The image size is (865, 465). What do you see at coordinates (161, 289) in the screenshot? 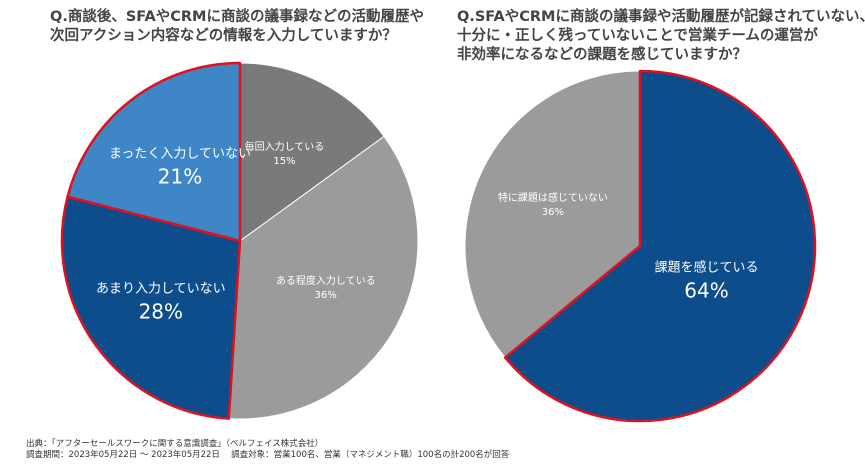
I see `pie0-label-2: あまり入力していない` at bounding box center [161, 289].